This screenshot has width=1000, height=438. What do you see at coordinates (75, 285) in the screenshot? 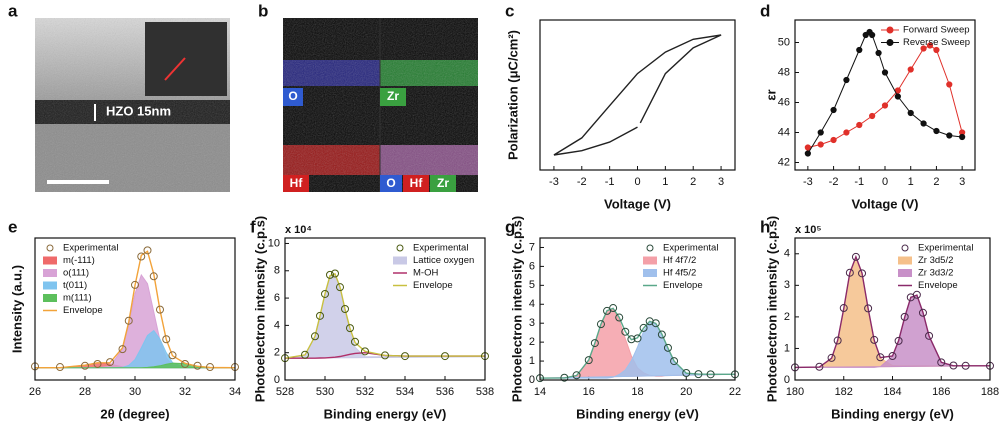
I see `legend-label: t(011)` at bounding box center [75, 285].